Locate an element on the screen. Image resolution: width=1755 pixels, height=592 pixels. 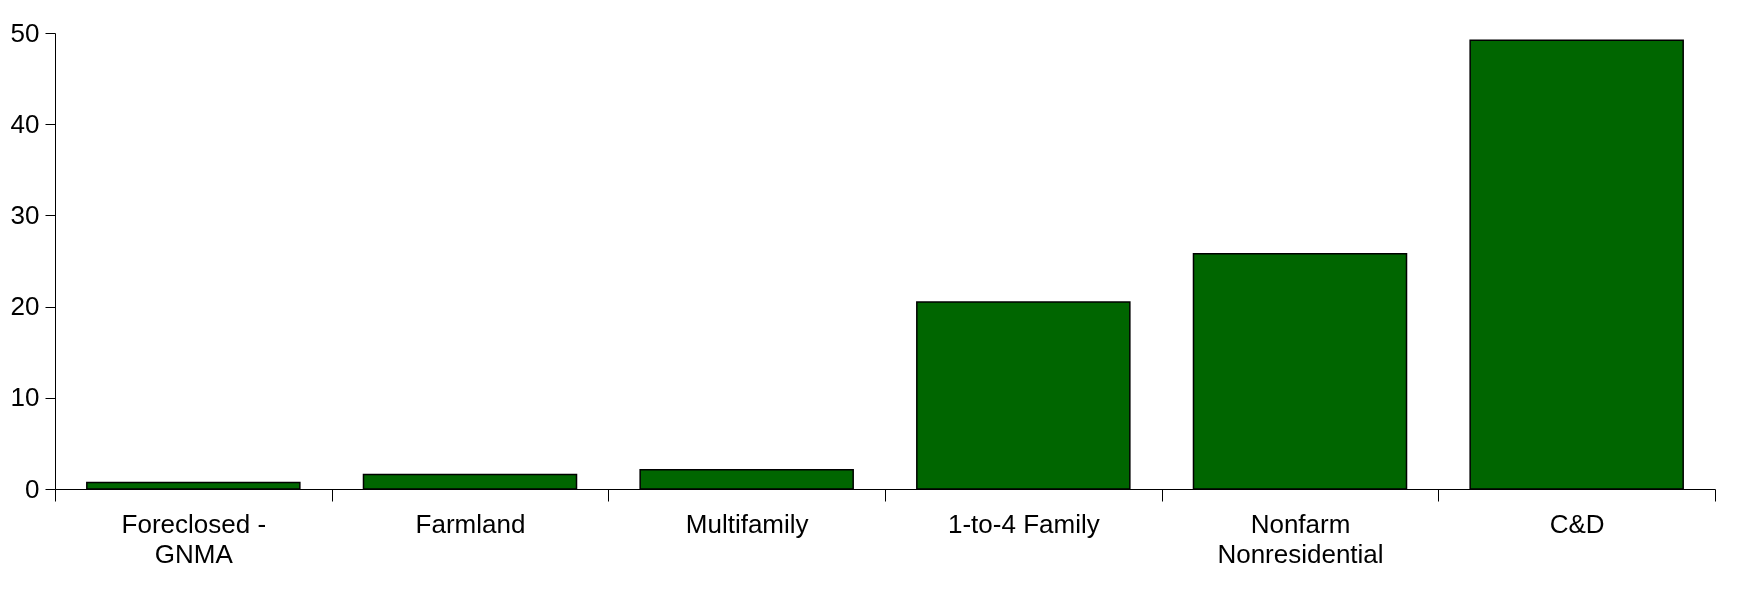
y-tick-label: 20 is located at coordinates (25, 306).